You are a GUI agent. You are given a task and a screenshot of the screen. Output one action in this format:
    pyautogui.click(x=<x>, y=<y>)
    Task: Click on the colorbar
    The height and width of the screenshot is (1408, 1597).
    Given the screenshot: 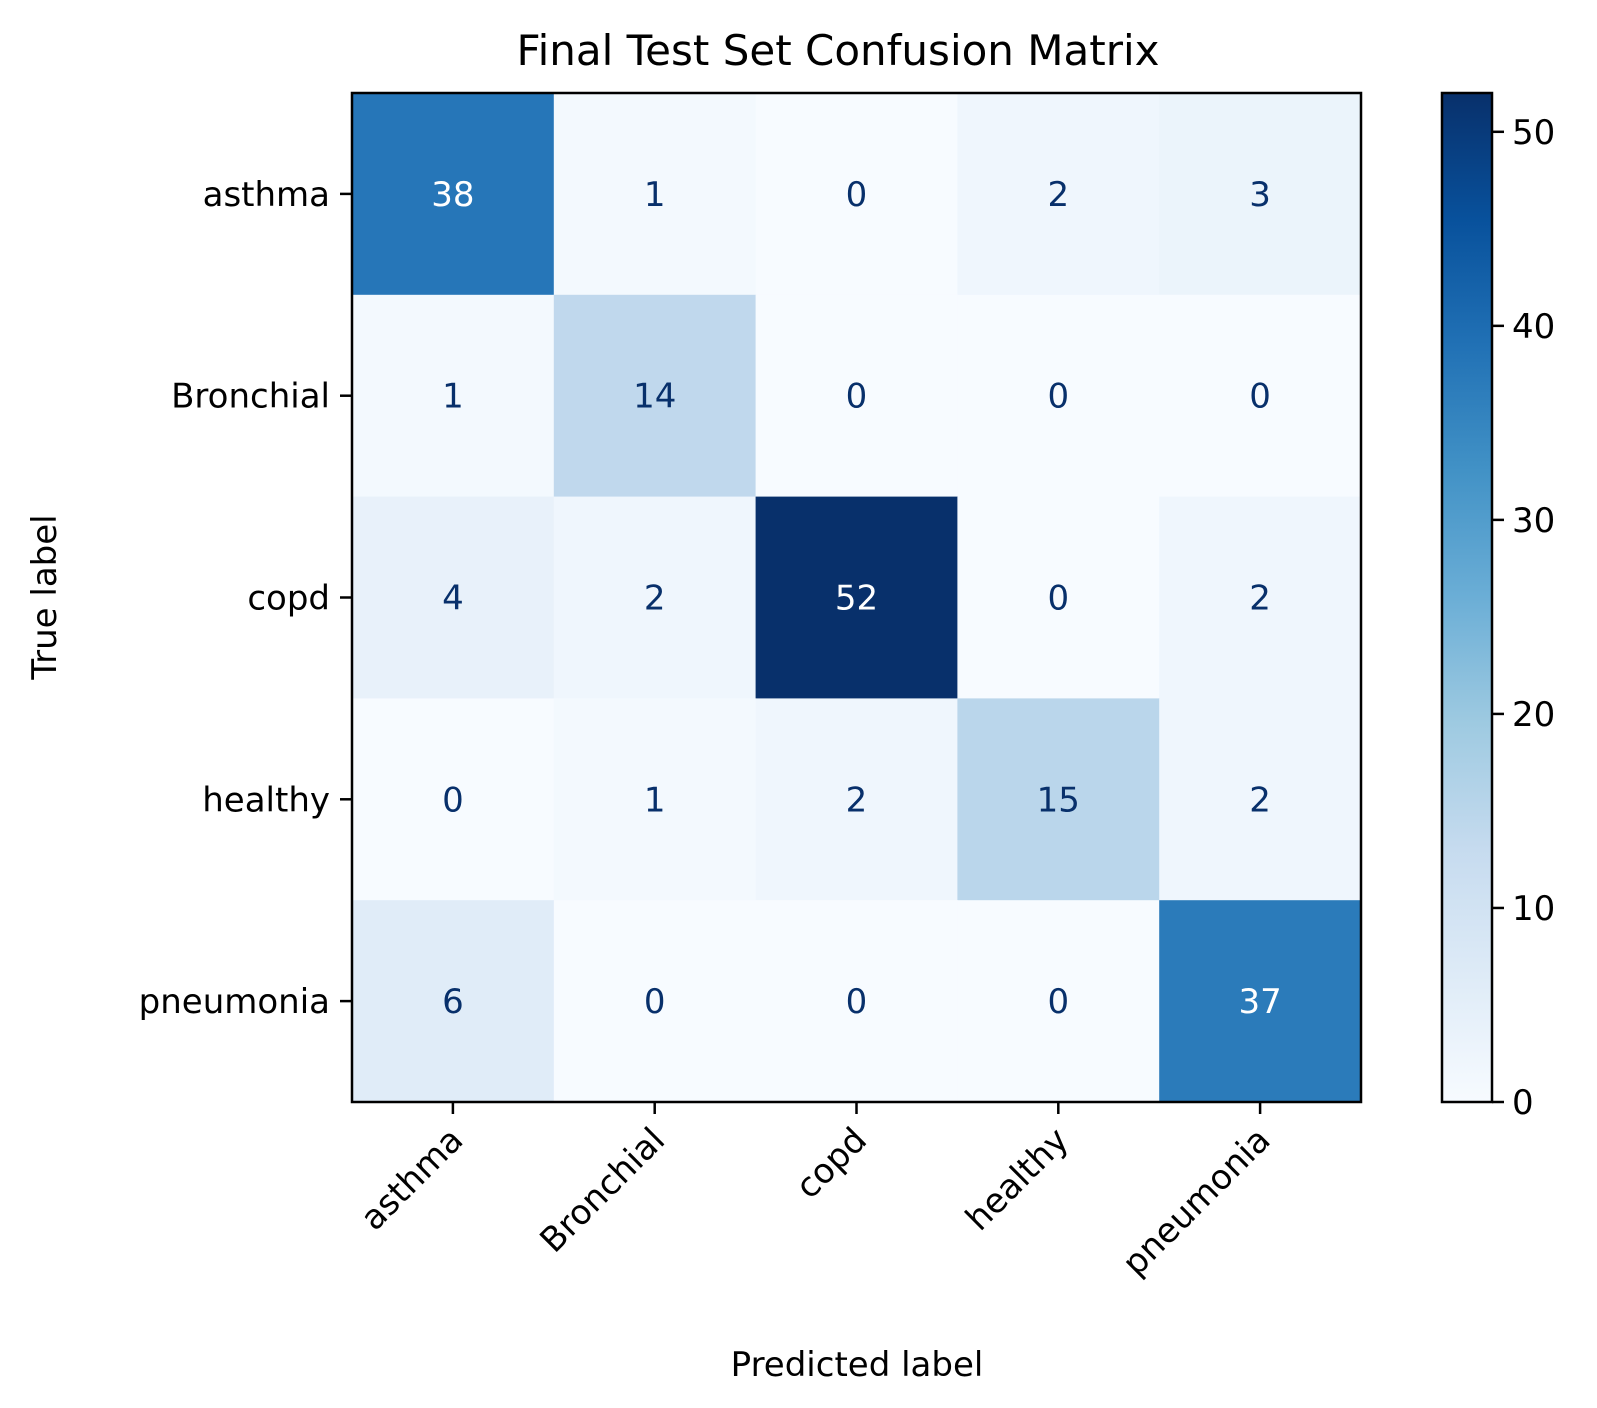 What is the action you would take?
    pyautogui.click(x=1467, y=597)
    